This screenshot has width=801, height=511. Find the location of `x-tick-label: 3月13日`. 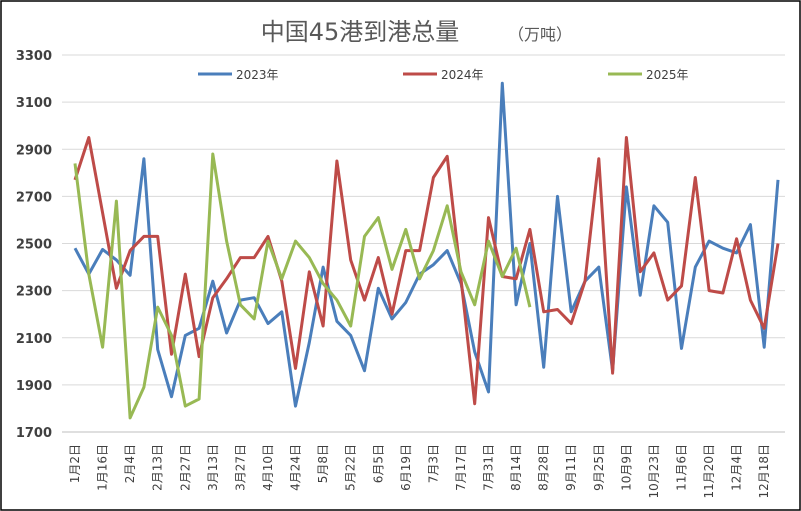

x-tick-label: 3月13日 is located at coordinates (213, 467).